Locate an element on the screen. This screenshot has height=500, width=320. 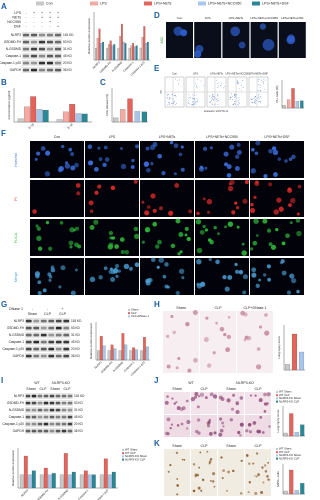
legend-label: NLRP3-KO Sham is located at coordinates (136, 456).